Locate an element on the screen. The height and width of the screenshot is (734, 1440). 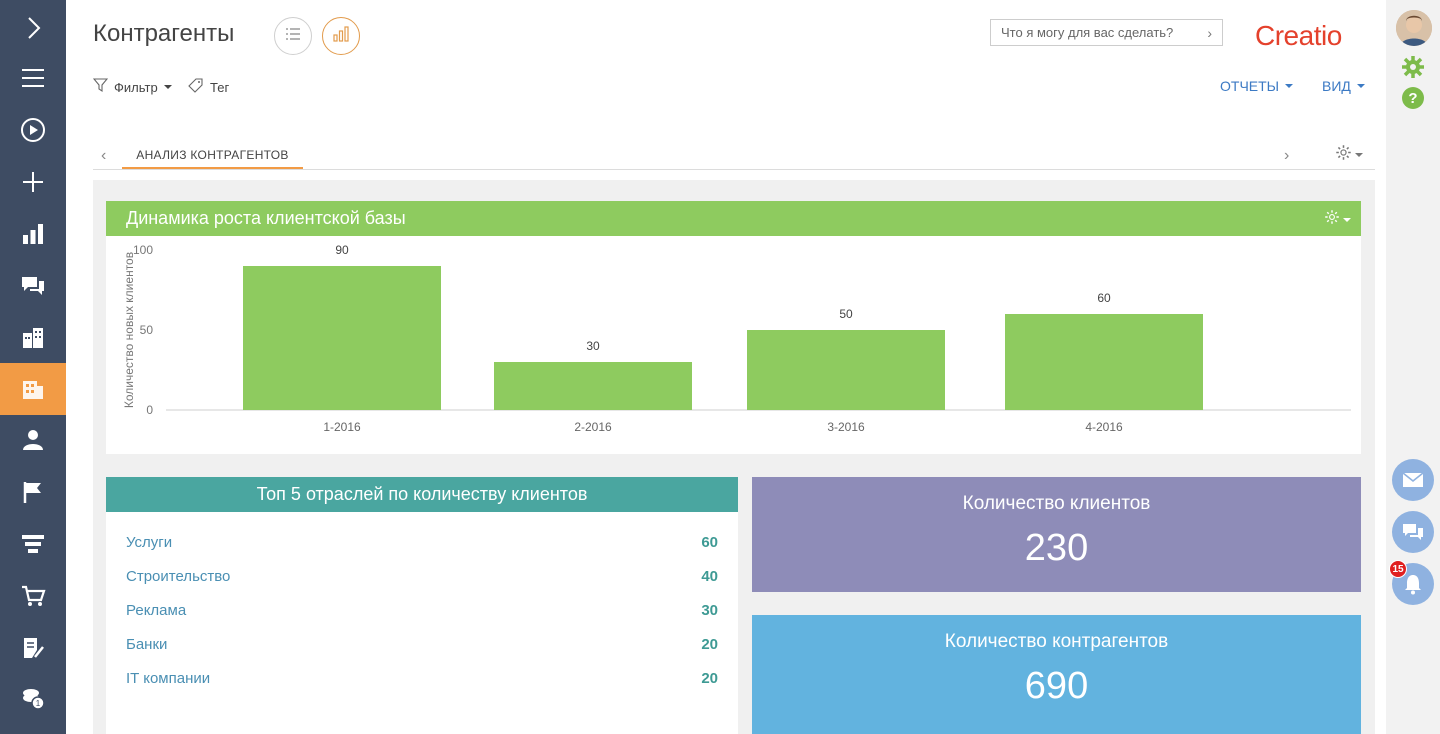
tag-icon is located at coordinates (196, 87).